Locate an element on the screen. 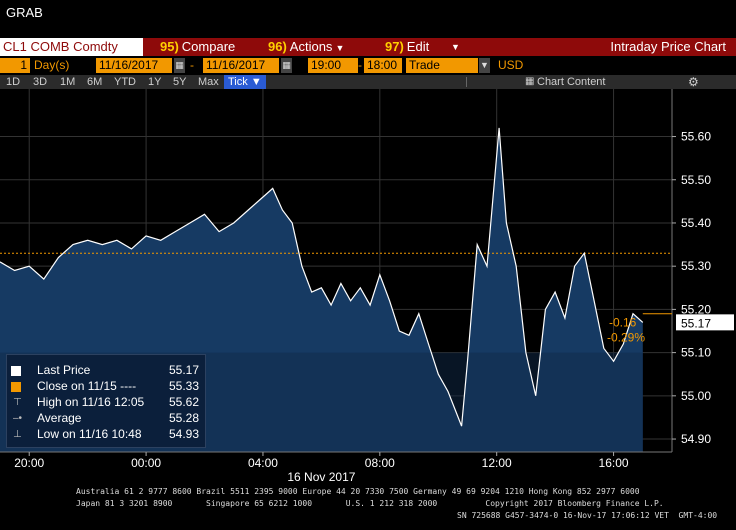 The height and width of the screenshot is (530, 736). x-tick-label: 00:00 is located at coordinates (146, 463).